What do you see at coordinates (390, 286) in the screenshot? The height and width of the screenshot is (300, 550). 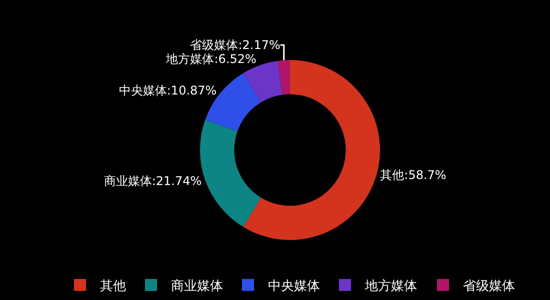 I see `legend-label: 地方媒体` at bounding box center [390, 286].